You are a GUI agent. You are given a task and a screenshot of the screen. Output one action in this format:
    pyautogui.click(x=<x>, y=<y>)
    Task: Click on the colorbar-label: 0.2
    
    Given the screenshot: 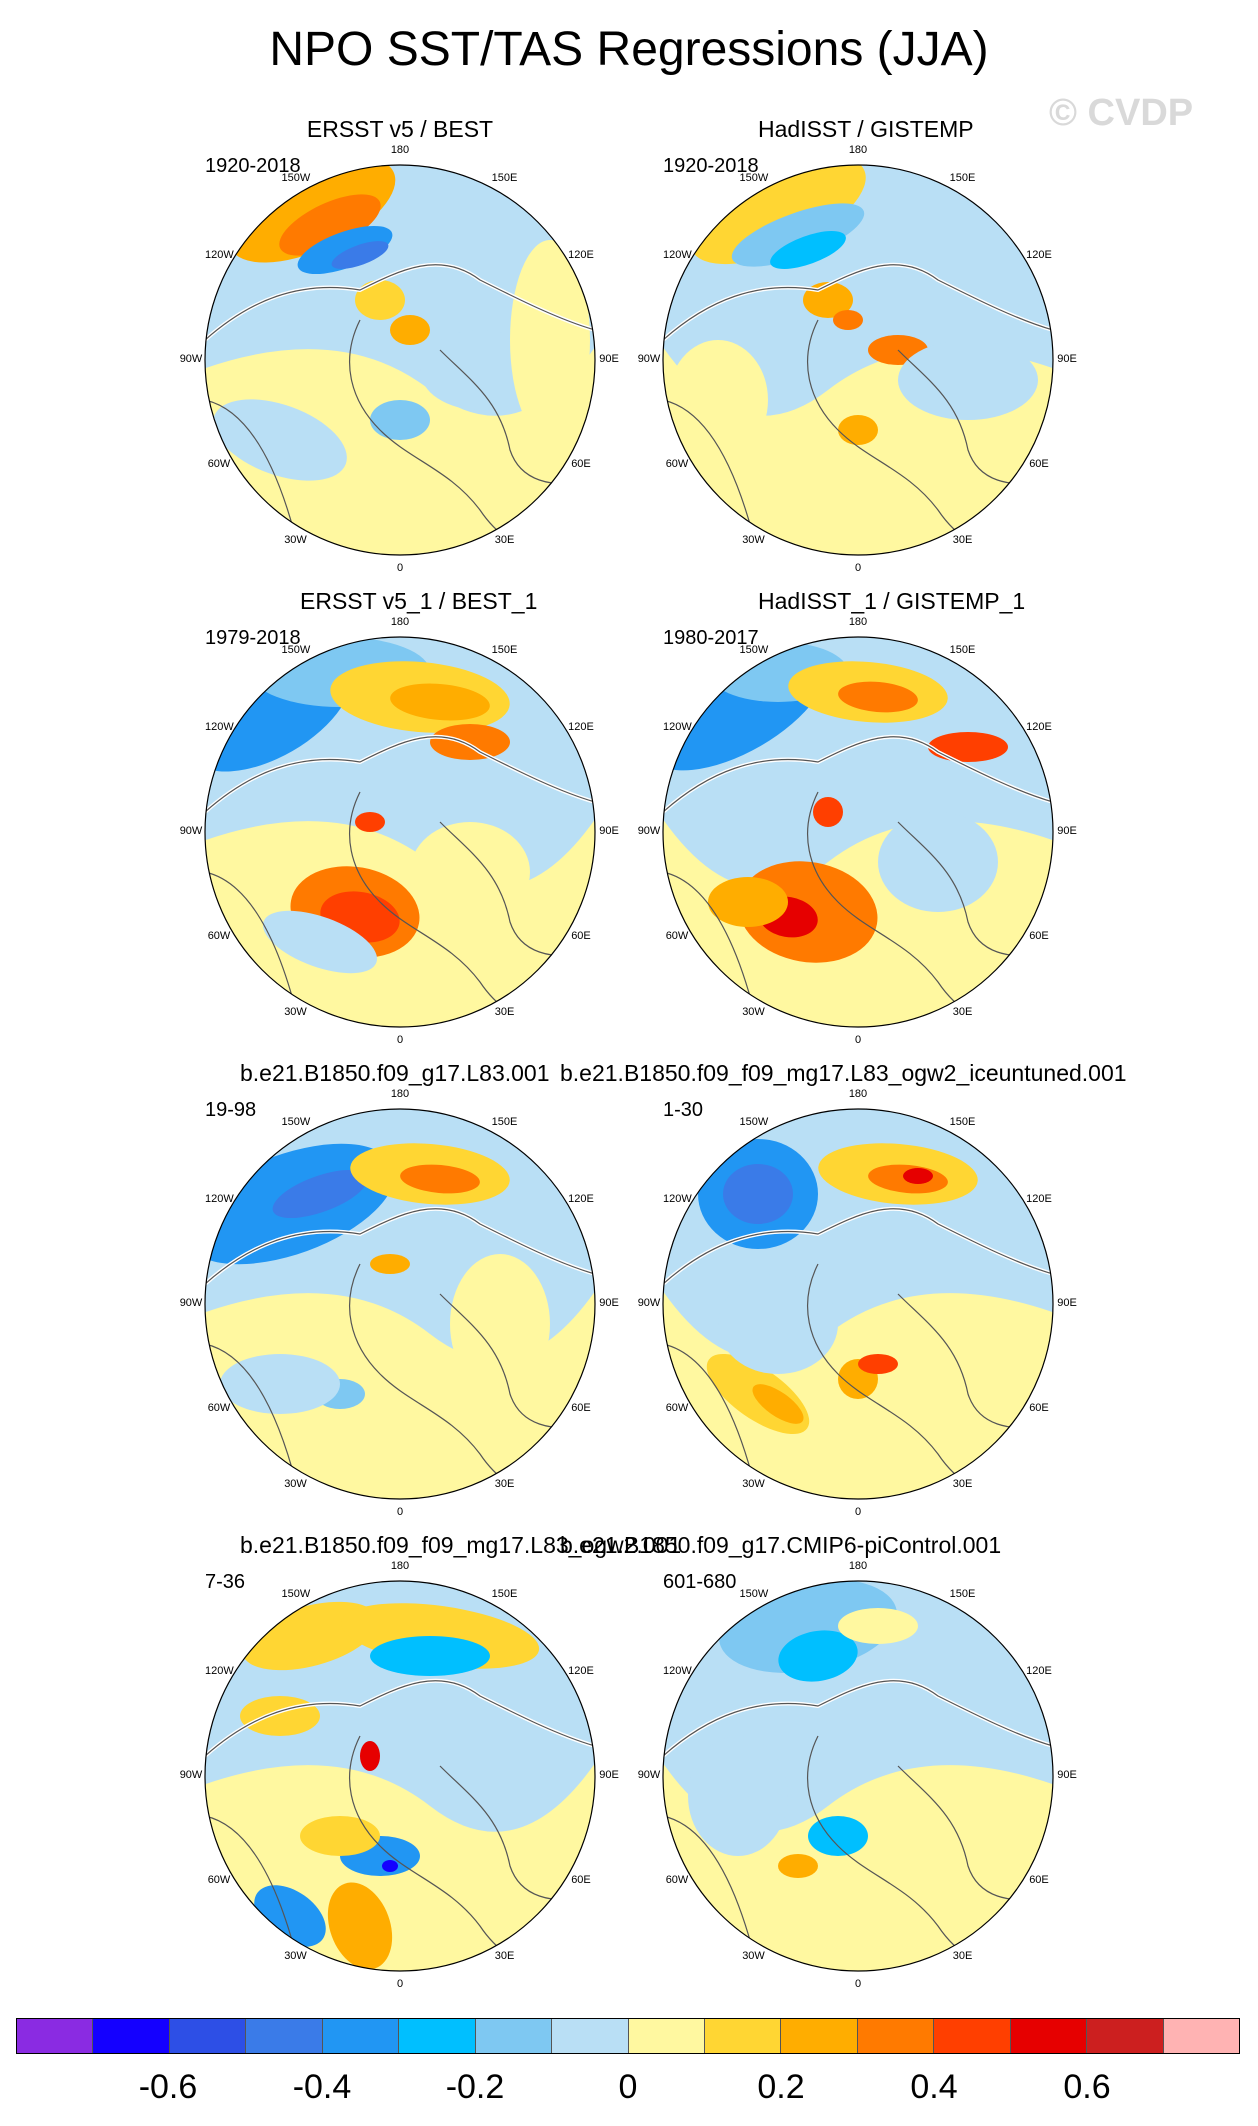 What is the action you would take?
    pyautogui.click(x=781, y=2087)
    